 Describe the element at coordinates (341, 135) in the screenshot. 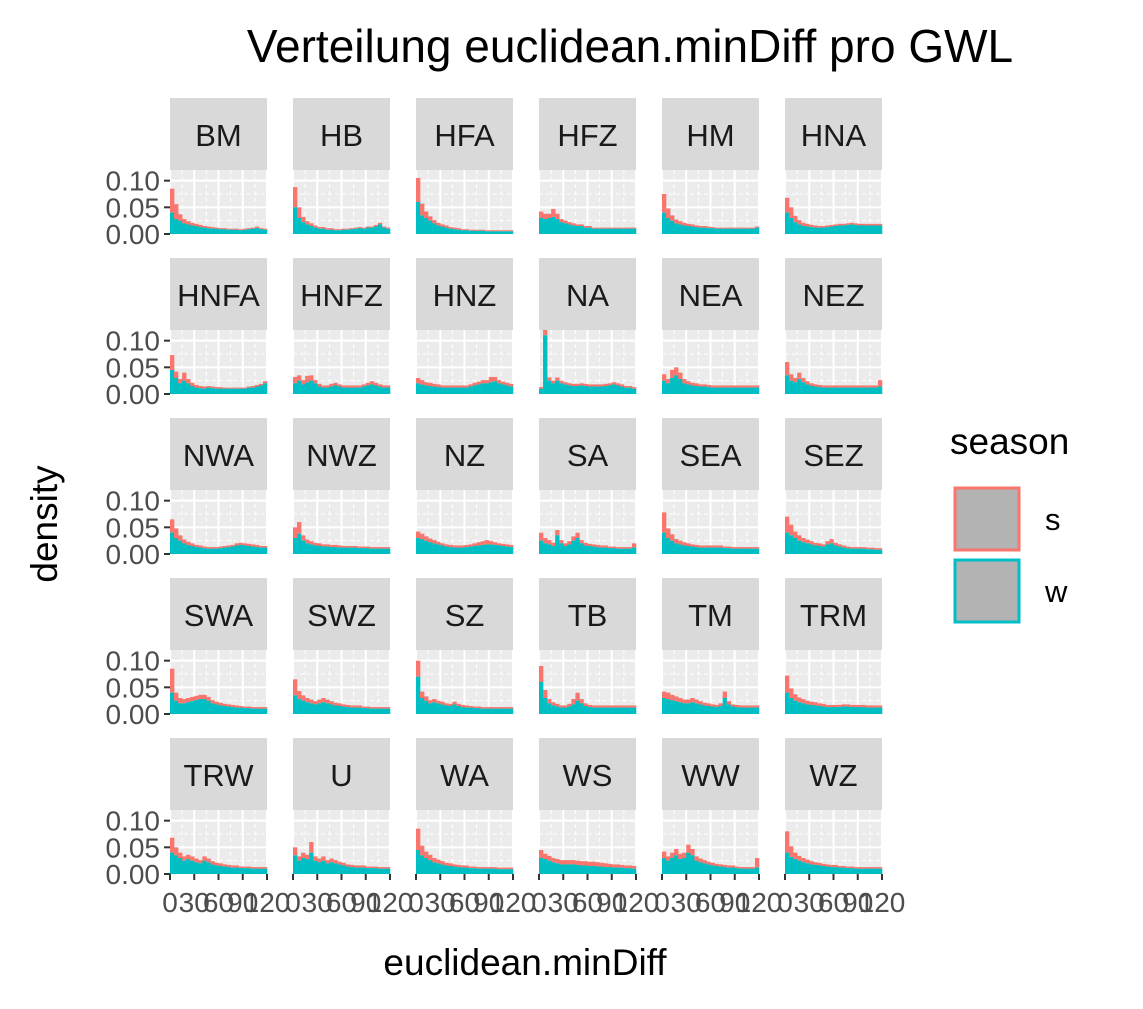

I see `facet-strip-label: HB` at that location.